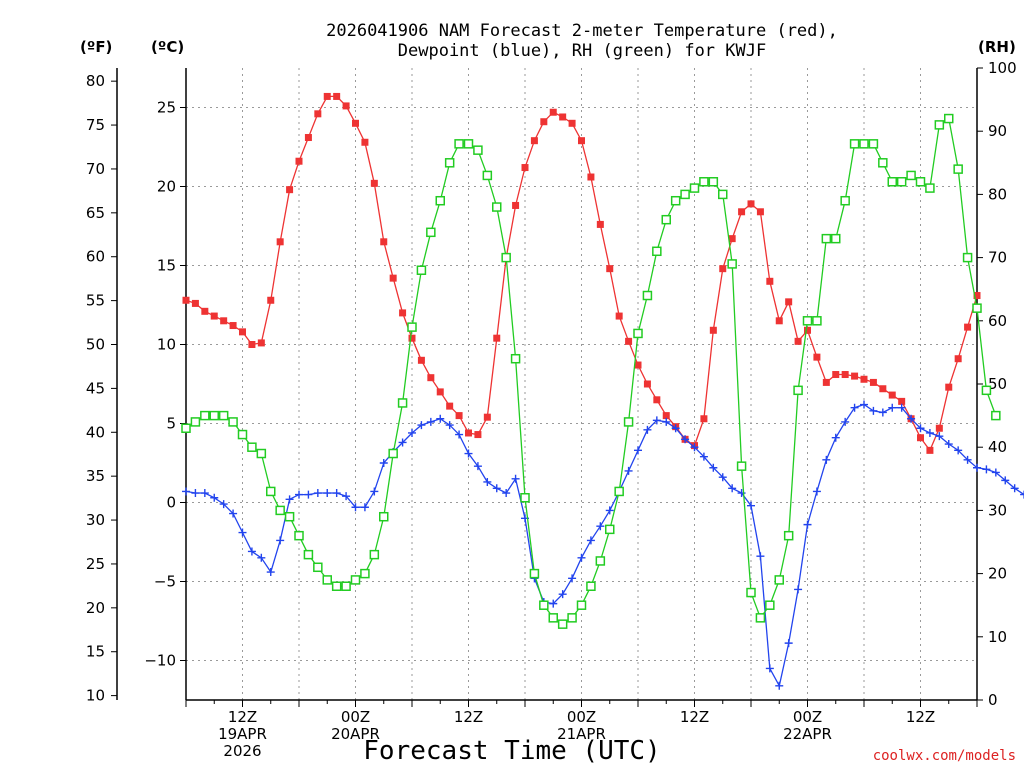 This screenshot has height=768, width=1024. I want to click on fahrenheit-axis: 10 15 20 25 30 35 40 45 50 55 60 65 70 75 80, so click(101, 388).